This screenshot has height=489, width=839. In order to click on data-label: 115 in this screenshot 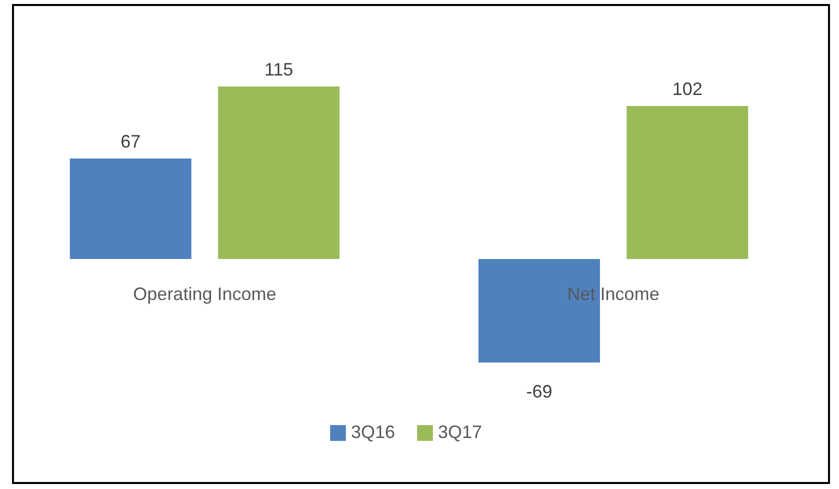, I will do `click(279, 70)`.